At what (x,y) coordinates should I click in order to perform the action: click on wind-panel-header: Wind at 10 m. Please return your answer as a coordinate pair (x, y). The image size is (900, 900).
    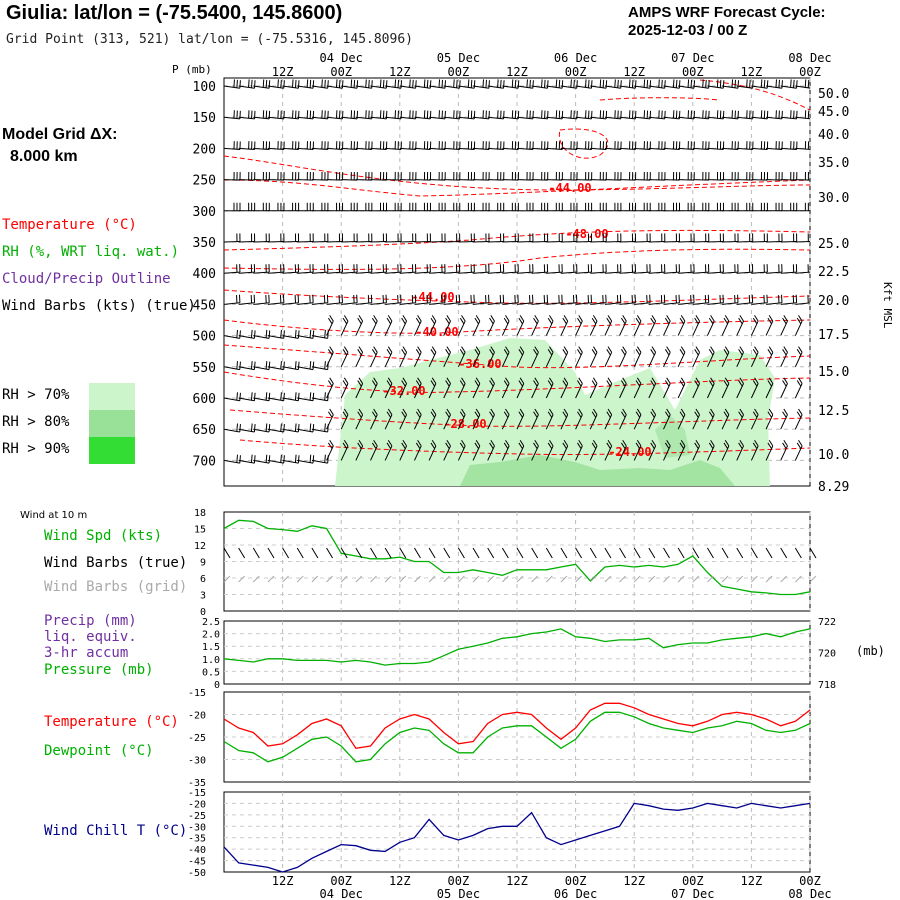
    Looking at the image, I should click on (54, 515).